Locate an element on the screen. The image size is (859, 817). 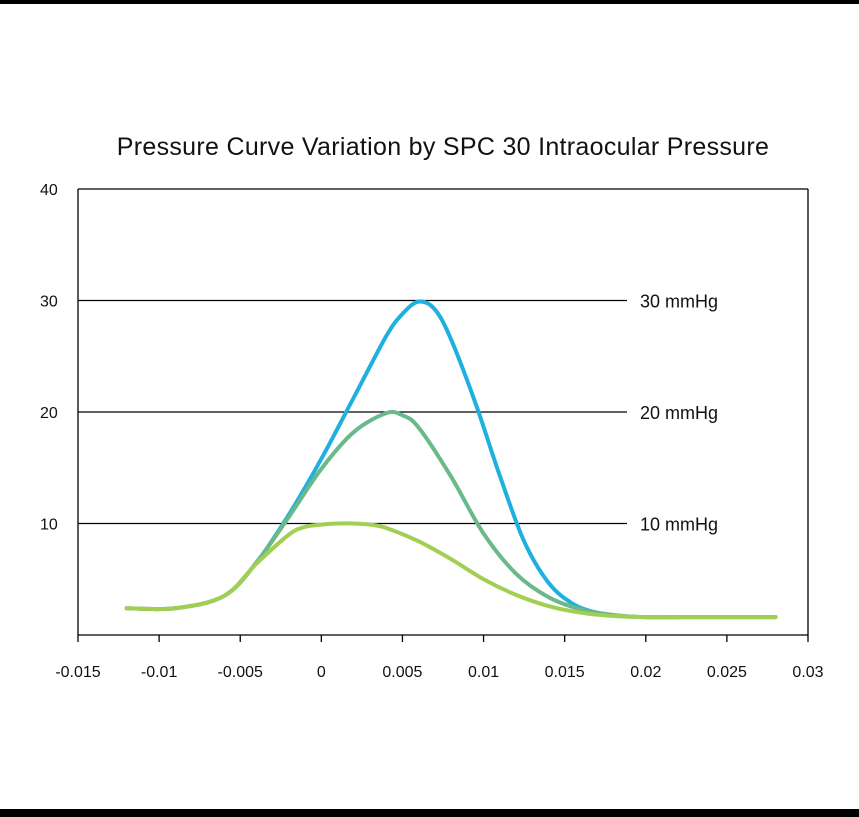
x-tick-label: 0.03 is located at coordinates (807, 672).